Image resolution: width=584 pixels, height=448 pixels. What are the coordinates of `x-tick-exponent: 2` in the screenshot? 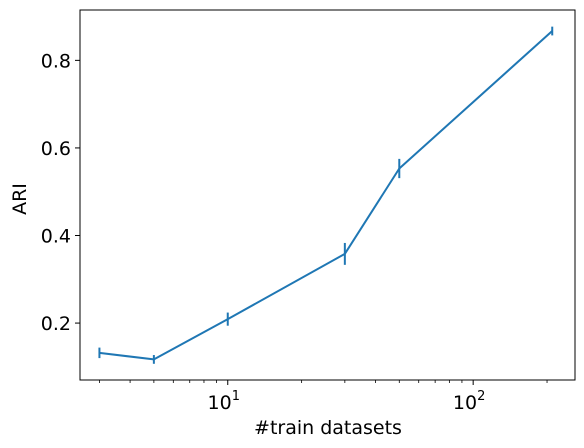 It's located at (481, 396).